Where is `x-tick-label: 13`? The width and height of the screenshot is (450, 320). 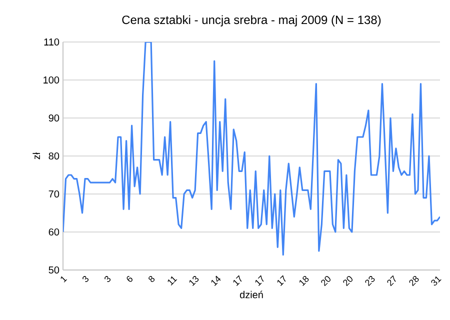
x-tick-label: 13 is located at coordinates (194, 281).